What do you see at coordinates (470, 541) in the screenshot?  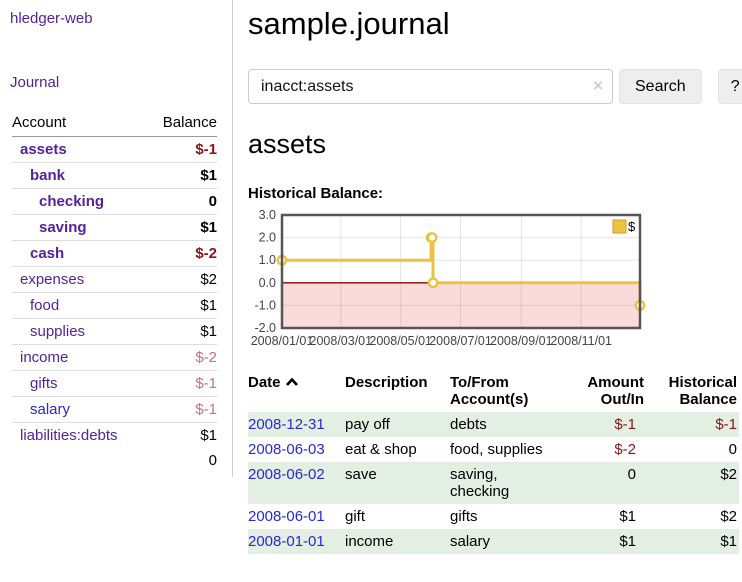 I see `transaction-accounts: salary` at bounding box center [470, 541].